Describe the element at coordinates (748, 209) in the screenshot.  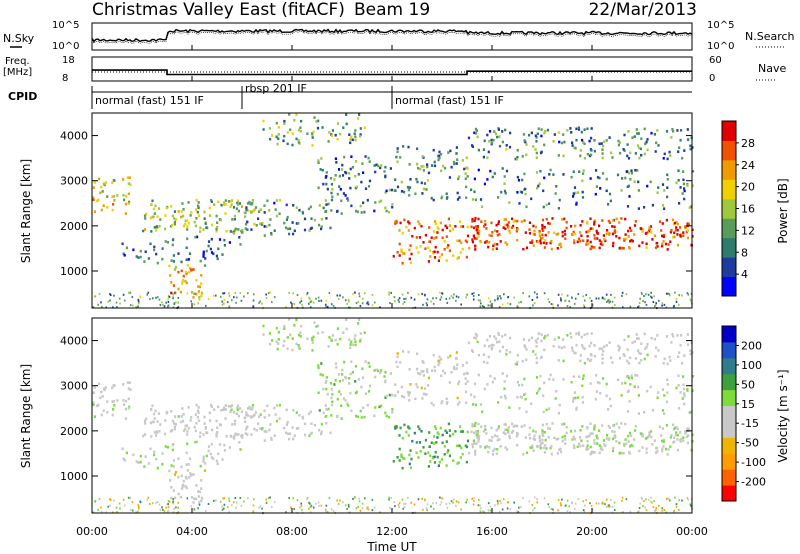
I see `colorbar-tick-label: 16` at that location.